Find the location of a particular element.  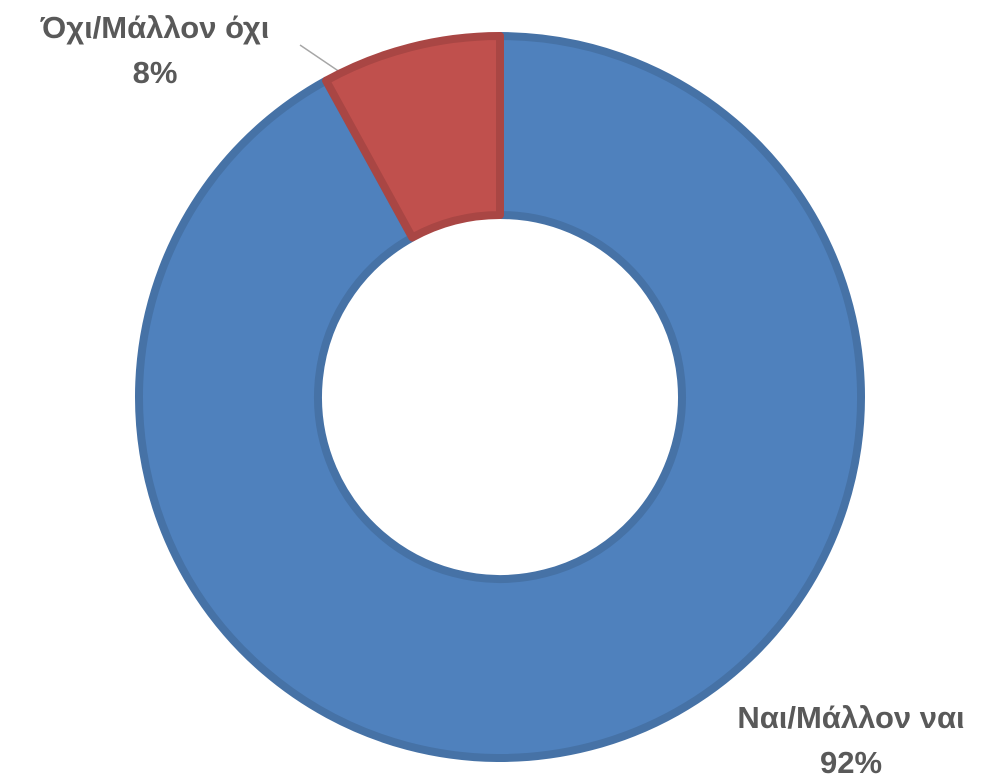

donut-segment is located at coordinates (413, 137).